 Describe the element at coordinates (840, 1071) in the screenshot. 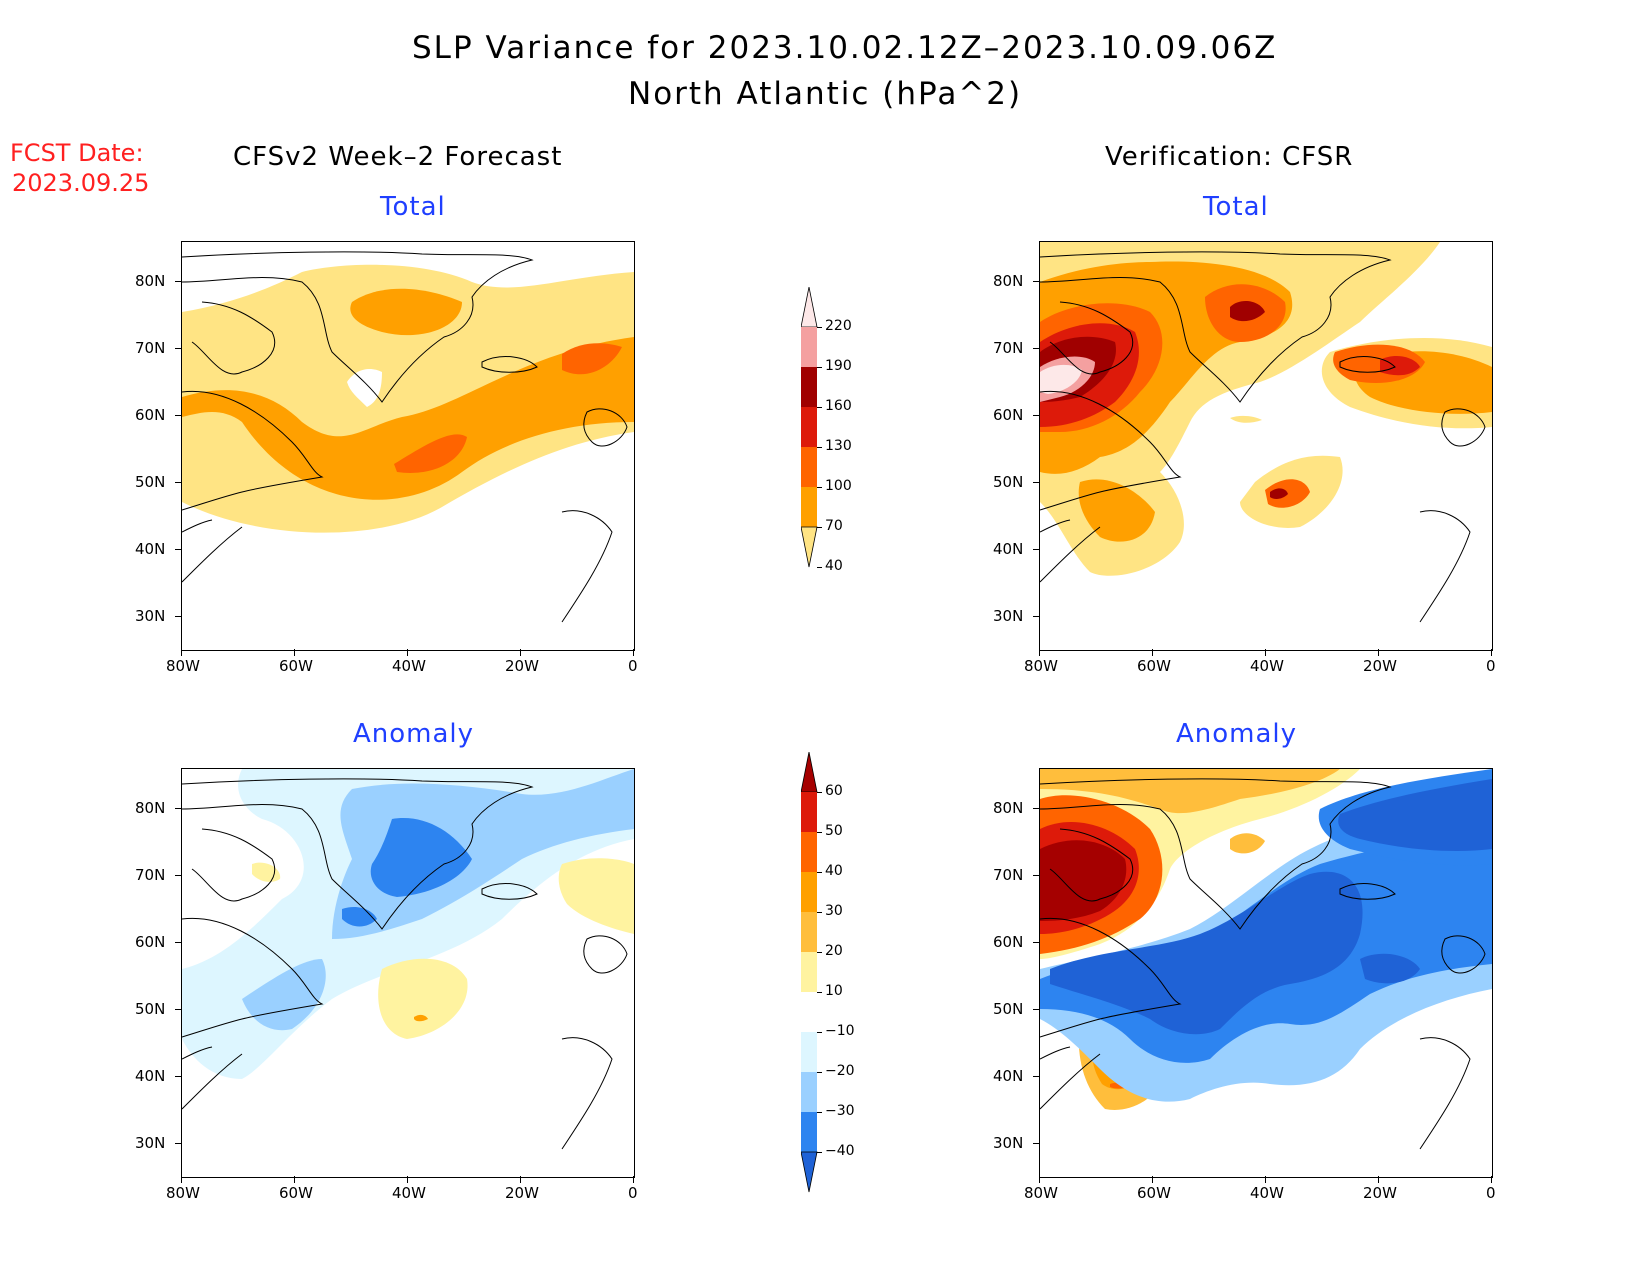

I see `colorbar-label-−20: −20` at that location.